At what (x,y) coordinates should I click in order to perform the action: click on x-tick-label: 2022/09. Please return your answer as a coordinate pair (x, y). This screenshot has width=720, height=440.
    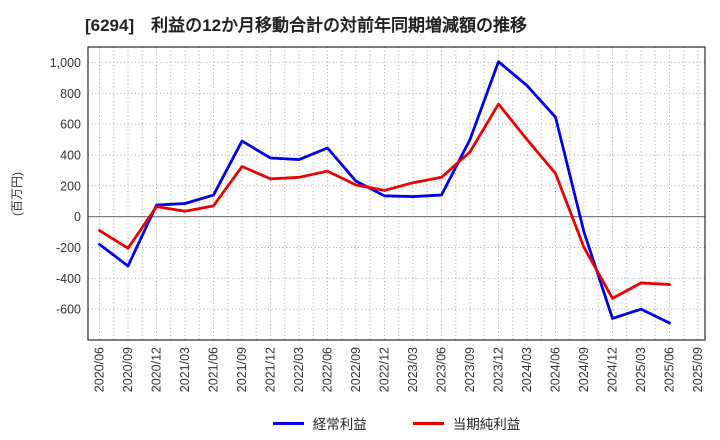
    Looking at the image, I should click on (356, 369).